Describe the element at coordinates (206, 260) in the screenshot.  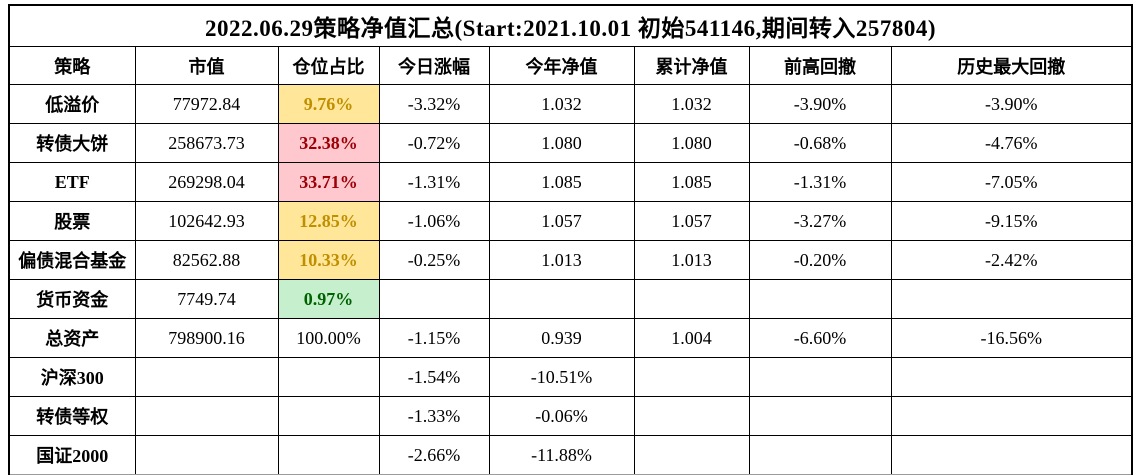
I see `cell-market-value: 82562.88` at that location.